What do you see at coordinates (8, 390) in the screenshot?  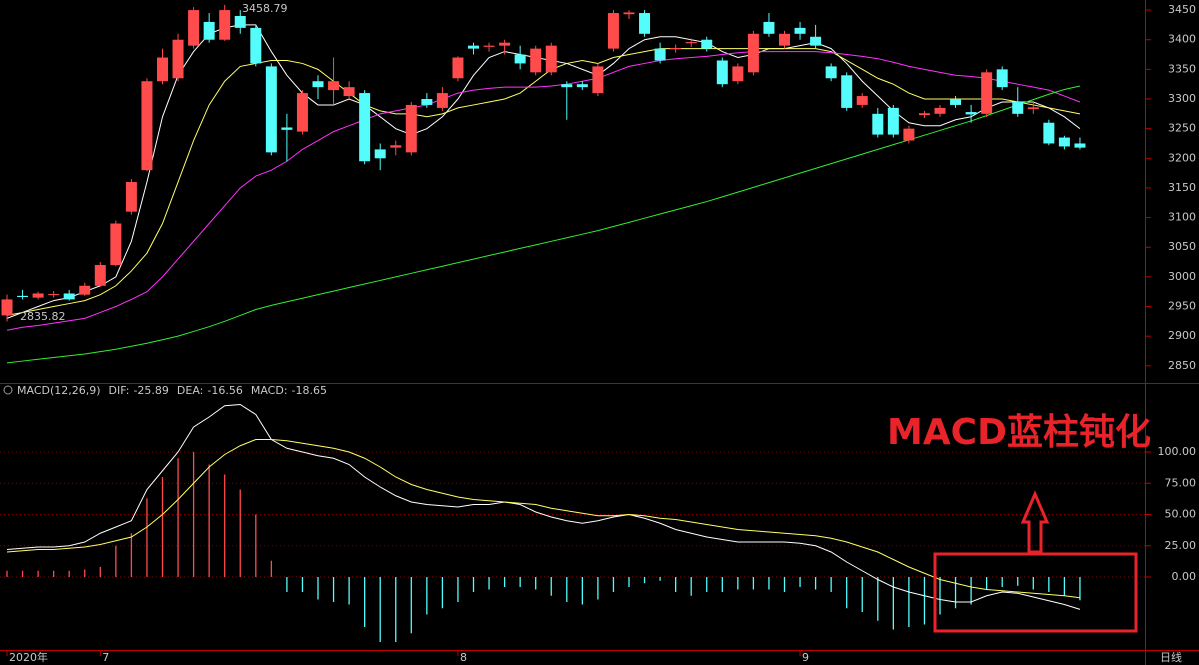 I see `indicator-icon` at bounding box center [8, 390].